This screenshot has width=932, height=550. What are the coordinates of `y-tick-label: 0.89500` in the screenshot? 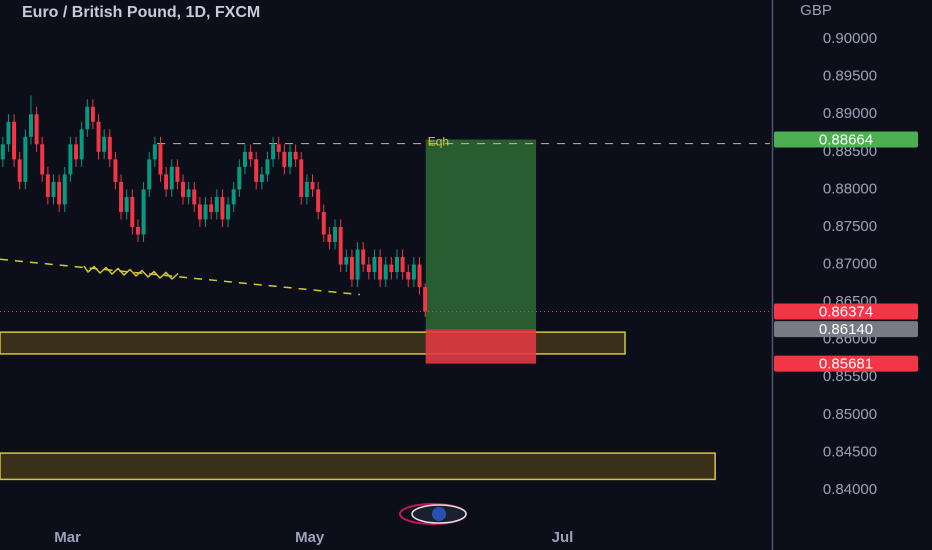 It's located at (850, 76).